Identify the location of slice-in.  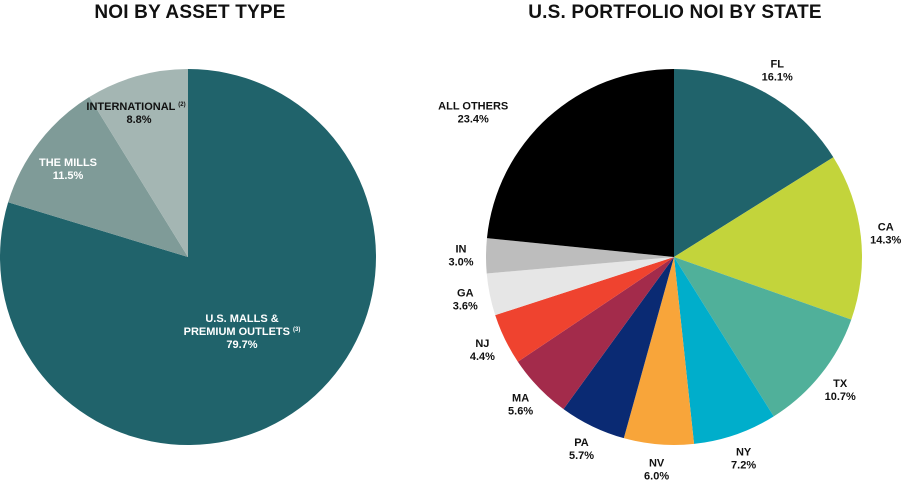
(580, 256).